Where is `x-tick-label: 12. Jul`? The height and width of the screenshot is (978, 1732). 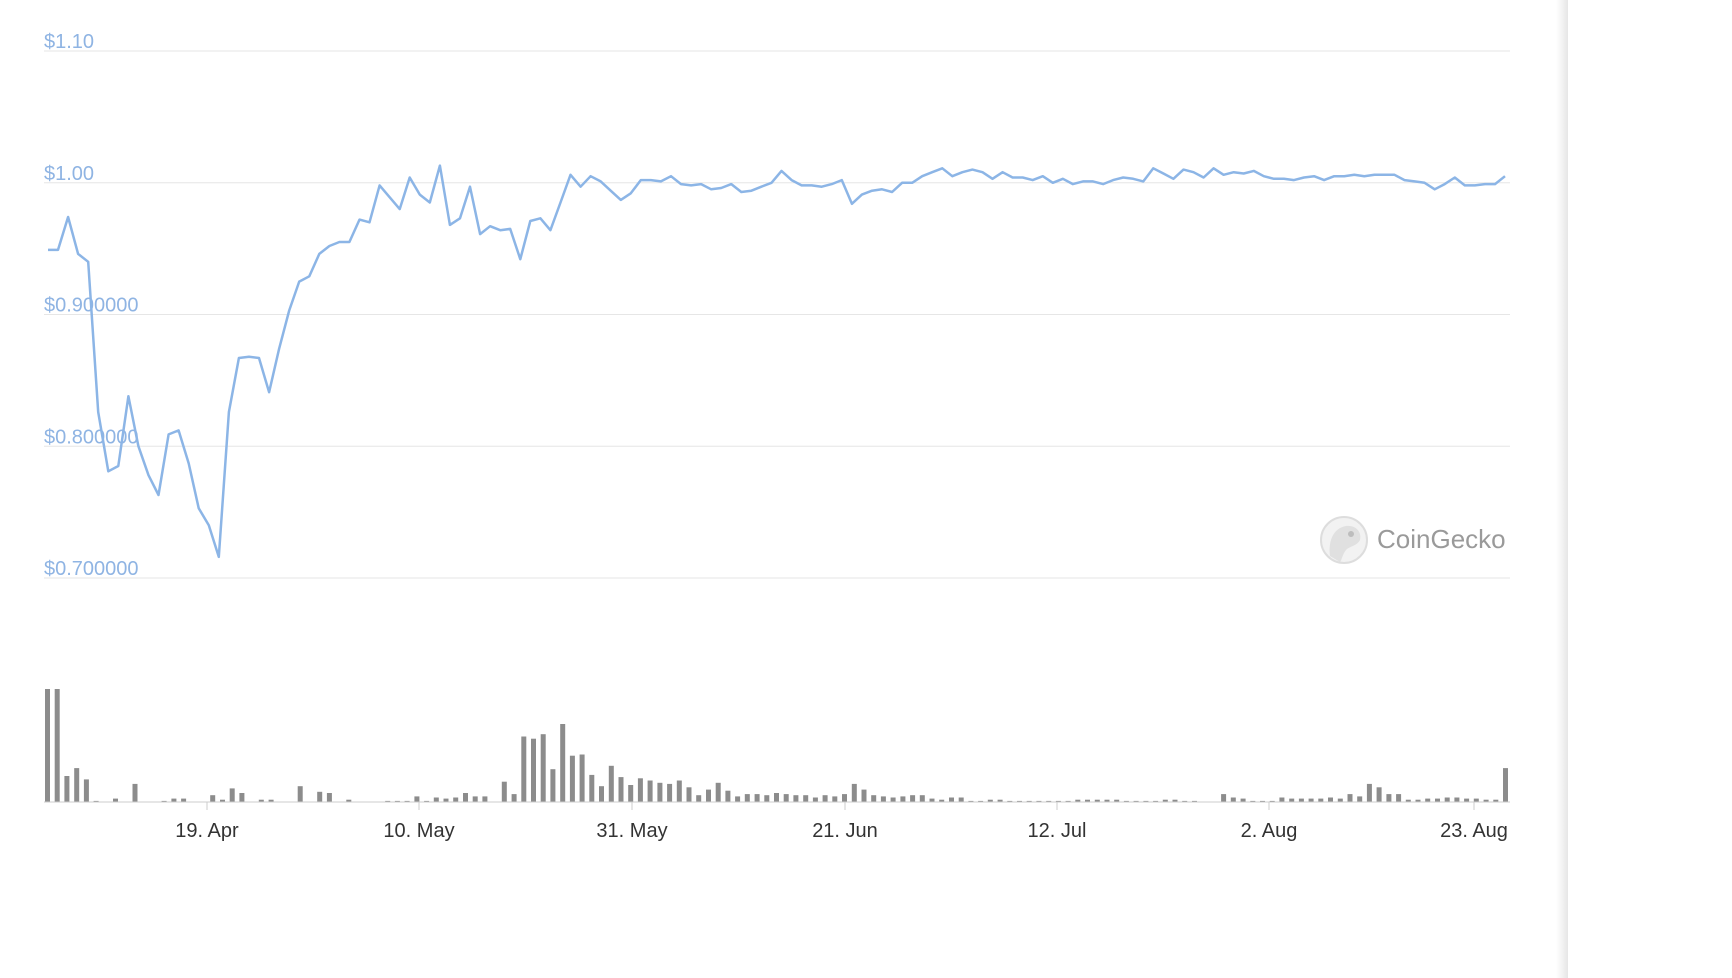 x-tick-label: 12. Jul is located at coordinates (1057, 831).